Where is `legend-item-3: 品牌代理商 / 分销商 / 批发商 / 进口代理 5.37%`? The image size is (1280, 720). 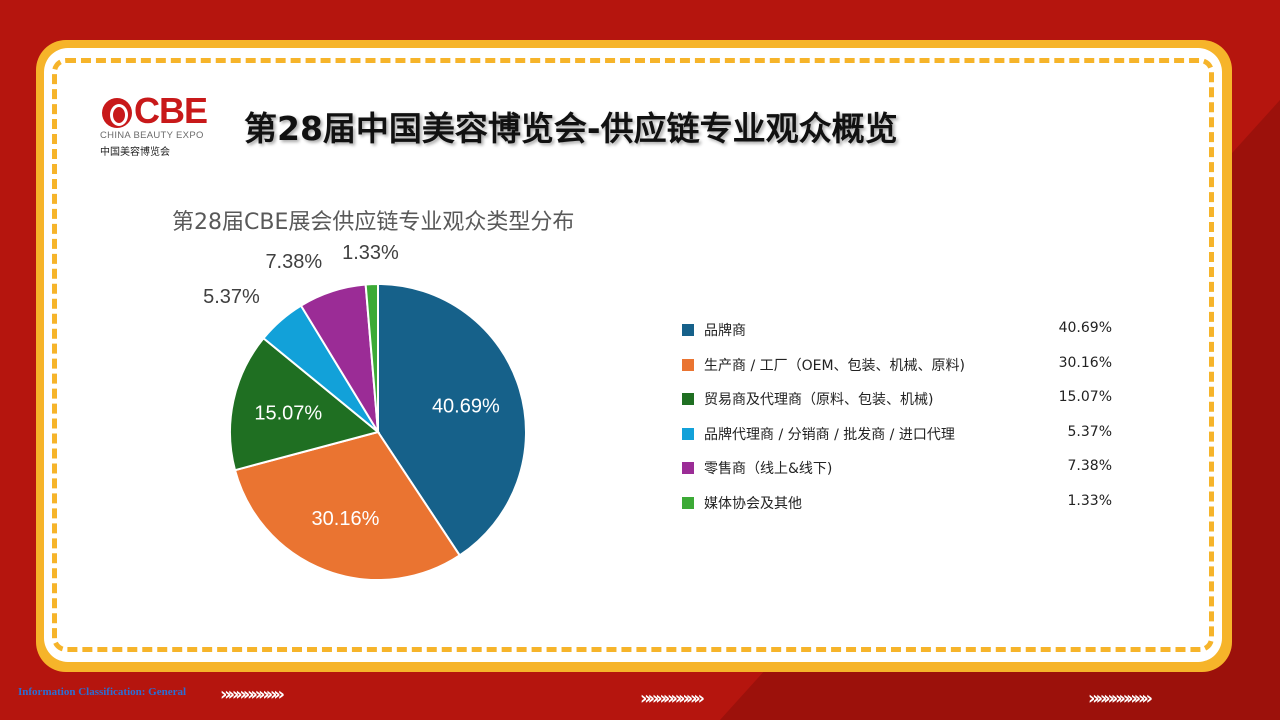 legend-item-3: 品牌代理商 / 分销商 / 批发商 / 进口代理 5.37% is located at coordinates (902, 439).